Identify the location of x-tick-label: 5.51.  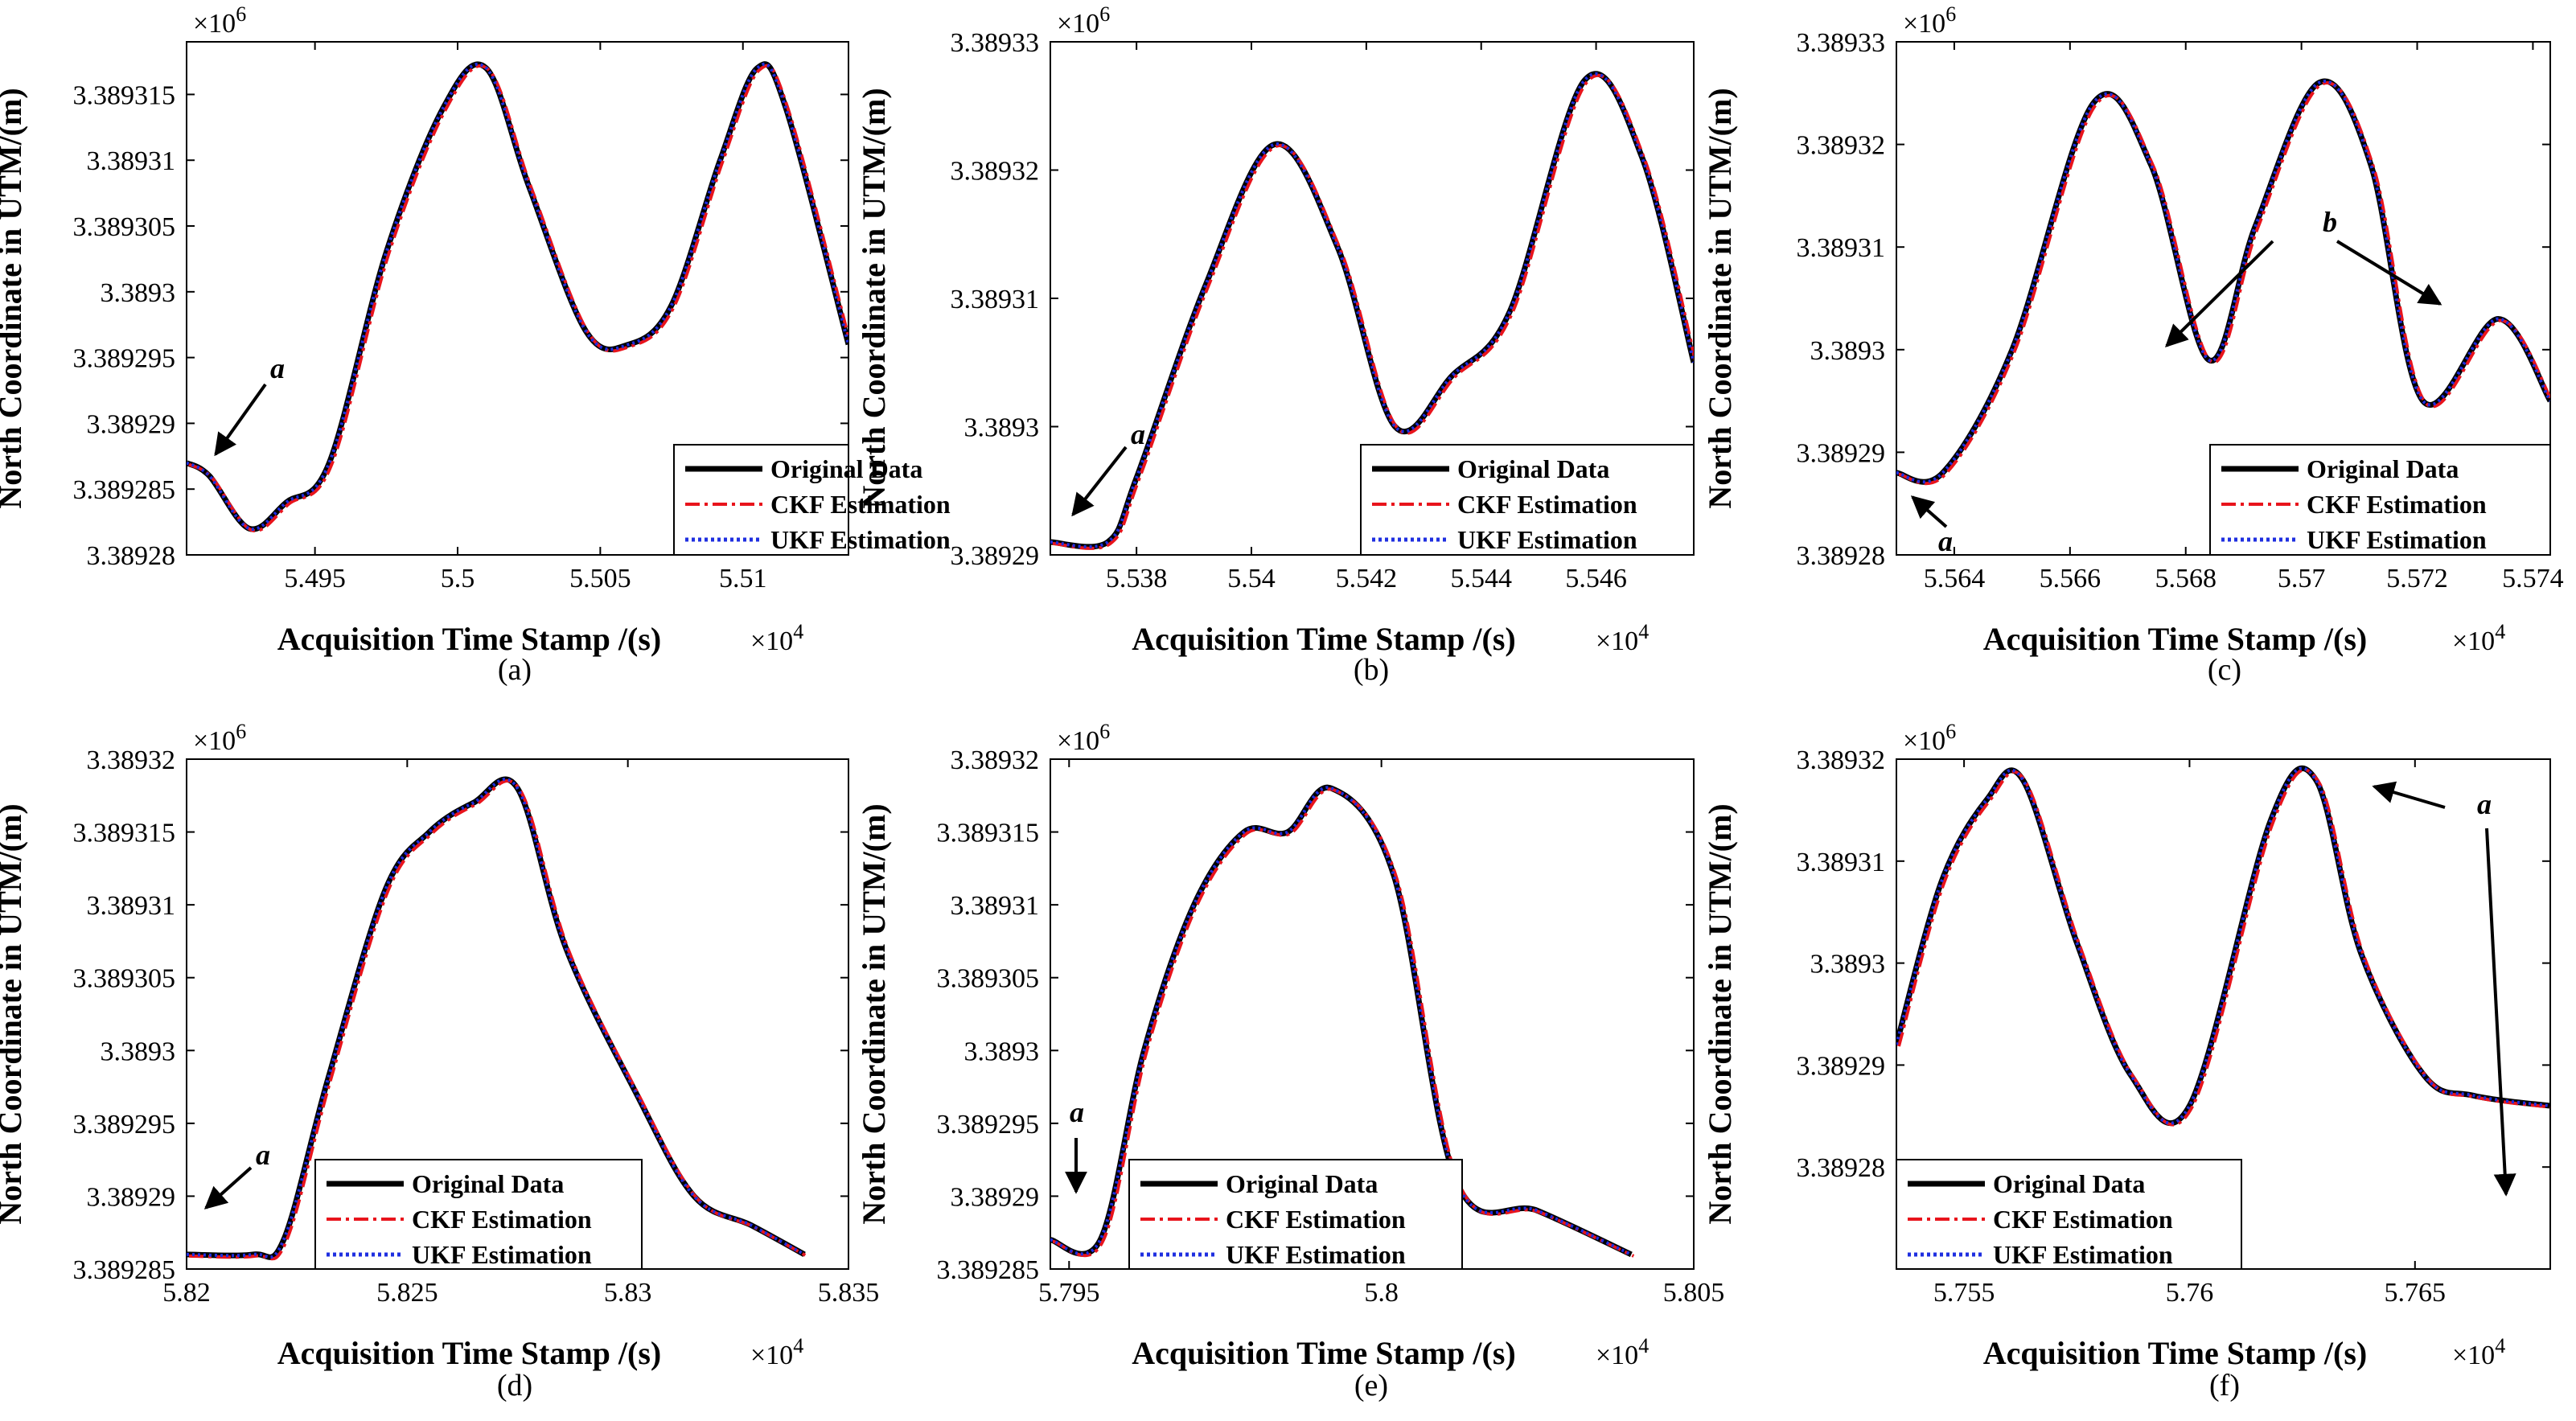
(743, 578).